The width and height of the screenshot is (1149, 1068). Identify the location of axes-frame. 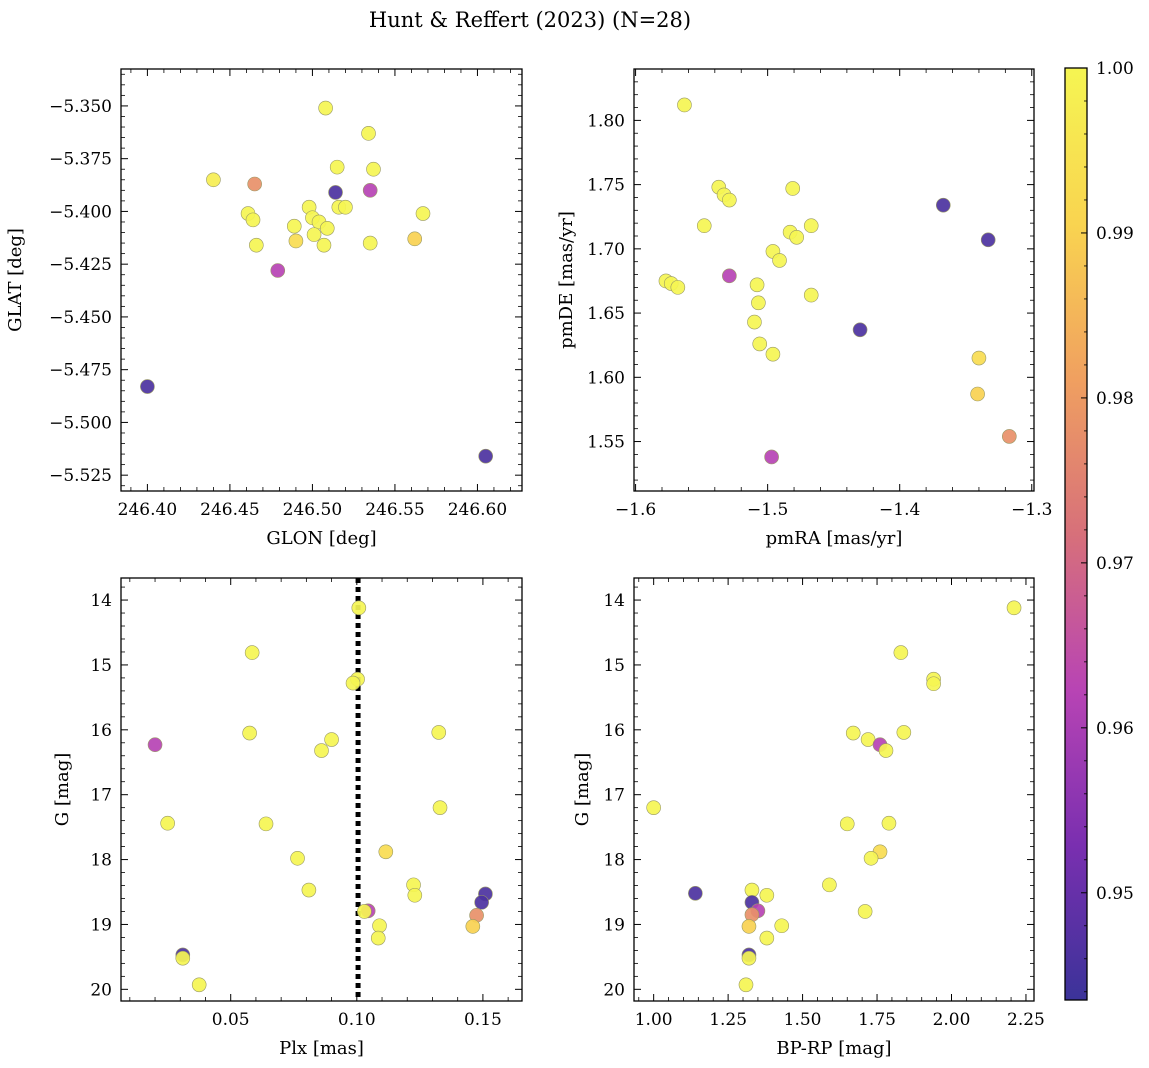
(321, 280).